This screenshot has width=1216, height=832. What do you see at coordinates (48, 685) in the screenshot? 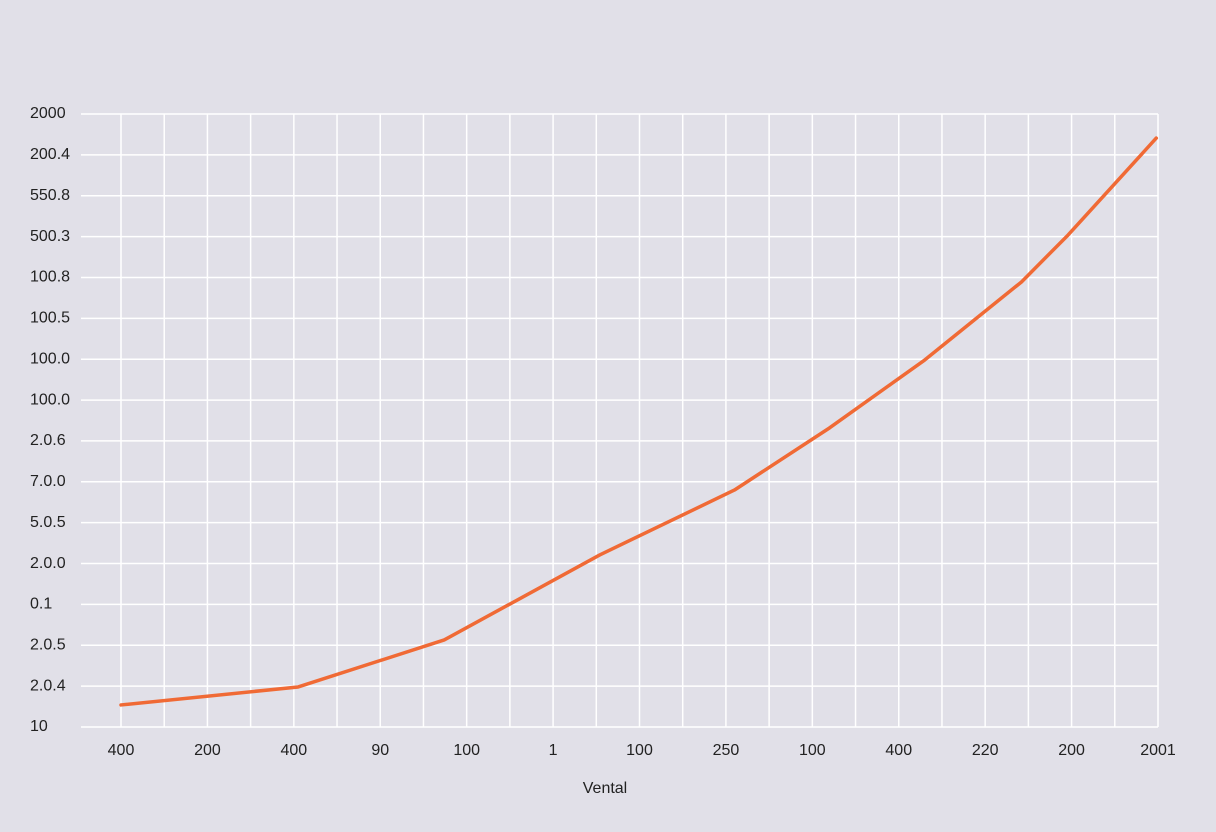
I see `y-tick-label: 2.0.4` at bounding box center [48, 685].